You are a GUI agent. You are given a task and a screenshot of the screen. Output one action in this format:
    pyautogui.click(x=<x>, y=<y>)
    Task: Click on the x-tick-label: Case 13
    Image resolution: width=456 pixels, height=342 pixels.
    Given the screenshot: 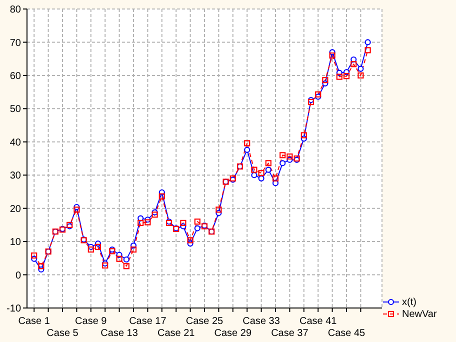 What is the action you would take?
    pyautogui.click(x=119, y=333)
    